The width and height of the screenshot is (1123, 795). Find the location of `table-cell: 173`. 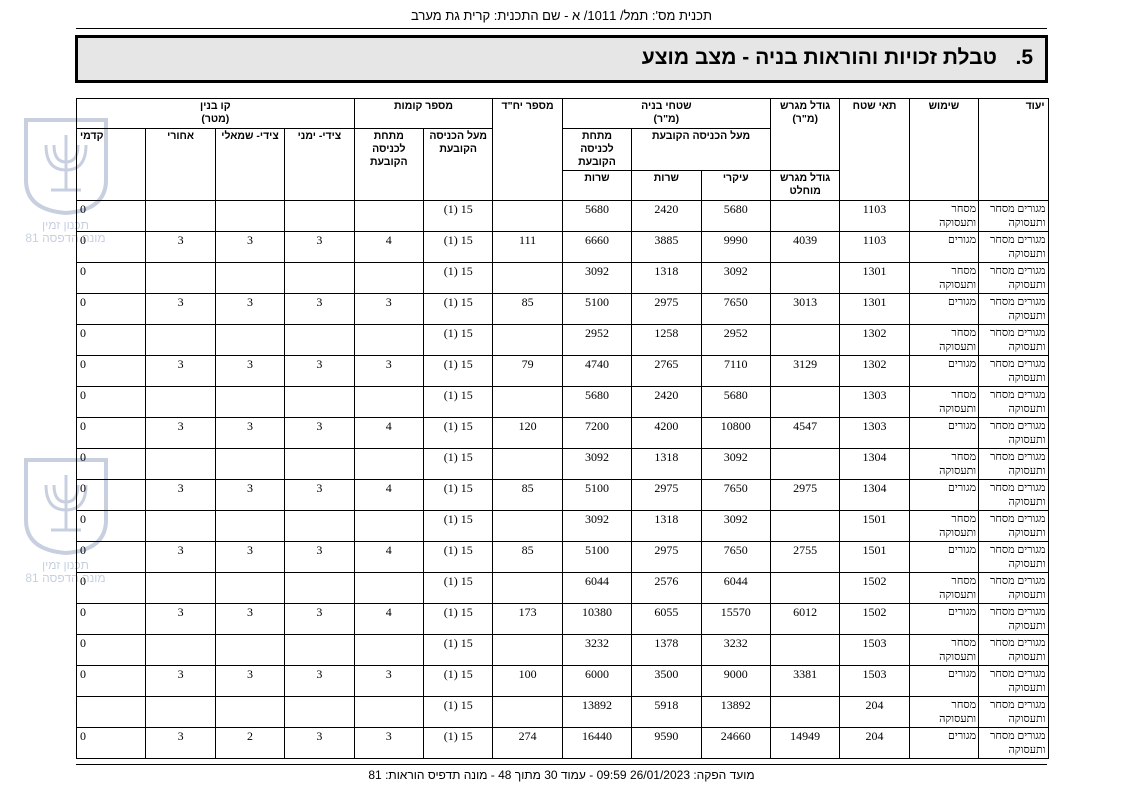

table-cell: 173 is located at coordinates (527, 619).